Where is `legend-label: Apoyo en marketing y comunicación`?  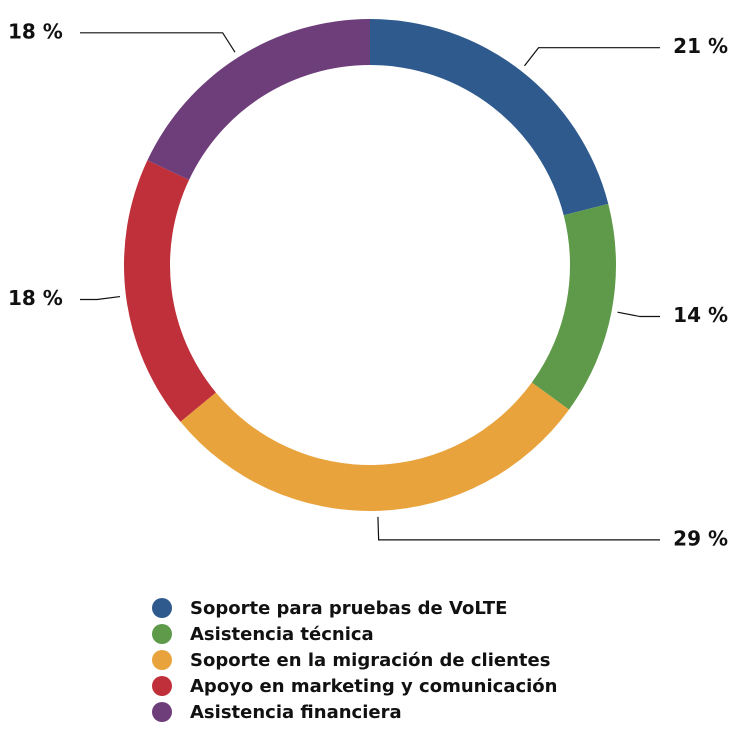
legend-label: Apoyo en marketing y comunicación is located at coordinates (373, 686).